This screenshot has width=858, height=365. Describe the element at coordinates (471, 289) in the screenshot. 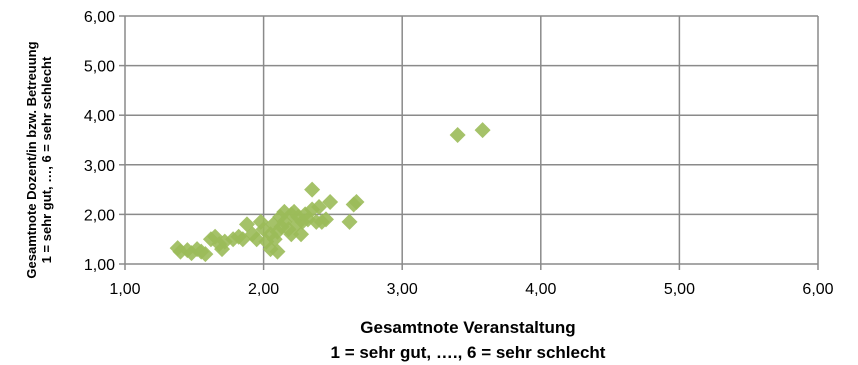

I see `x-tick-labels: 1,00 2,00 3,00 4,00 5,00 6,00` at that location.